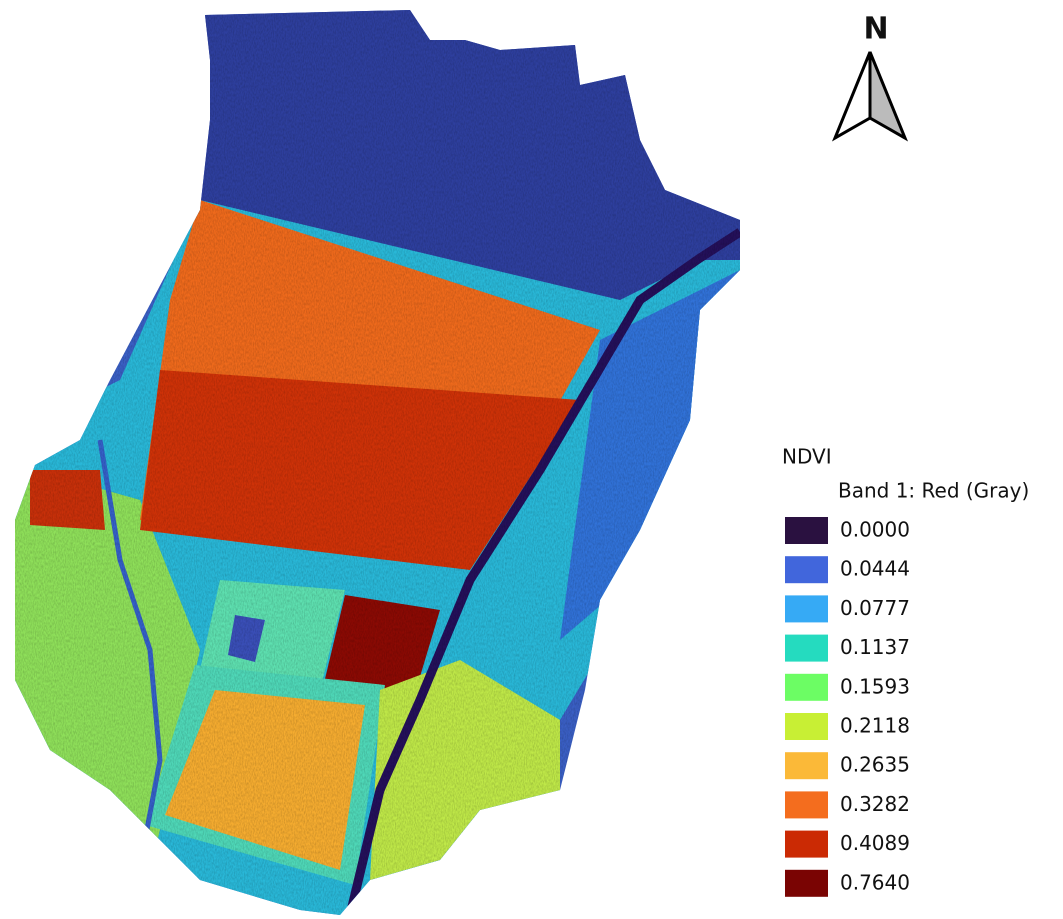 The width and height of the screenshot is (1063, 919). What do you see at coordinates (875, 686) in the screenshot?
I see `legend-label: 0.1593` at bounding box center [875, 686].